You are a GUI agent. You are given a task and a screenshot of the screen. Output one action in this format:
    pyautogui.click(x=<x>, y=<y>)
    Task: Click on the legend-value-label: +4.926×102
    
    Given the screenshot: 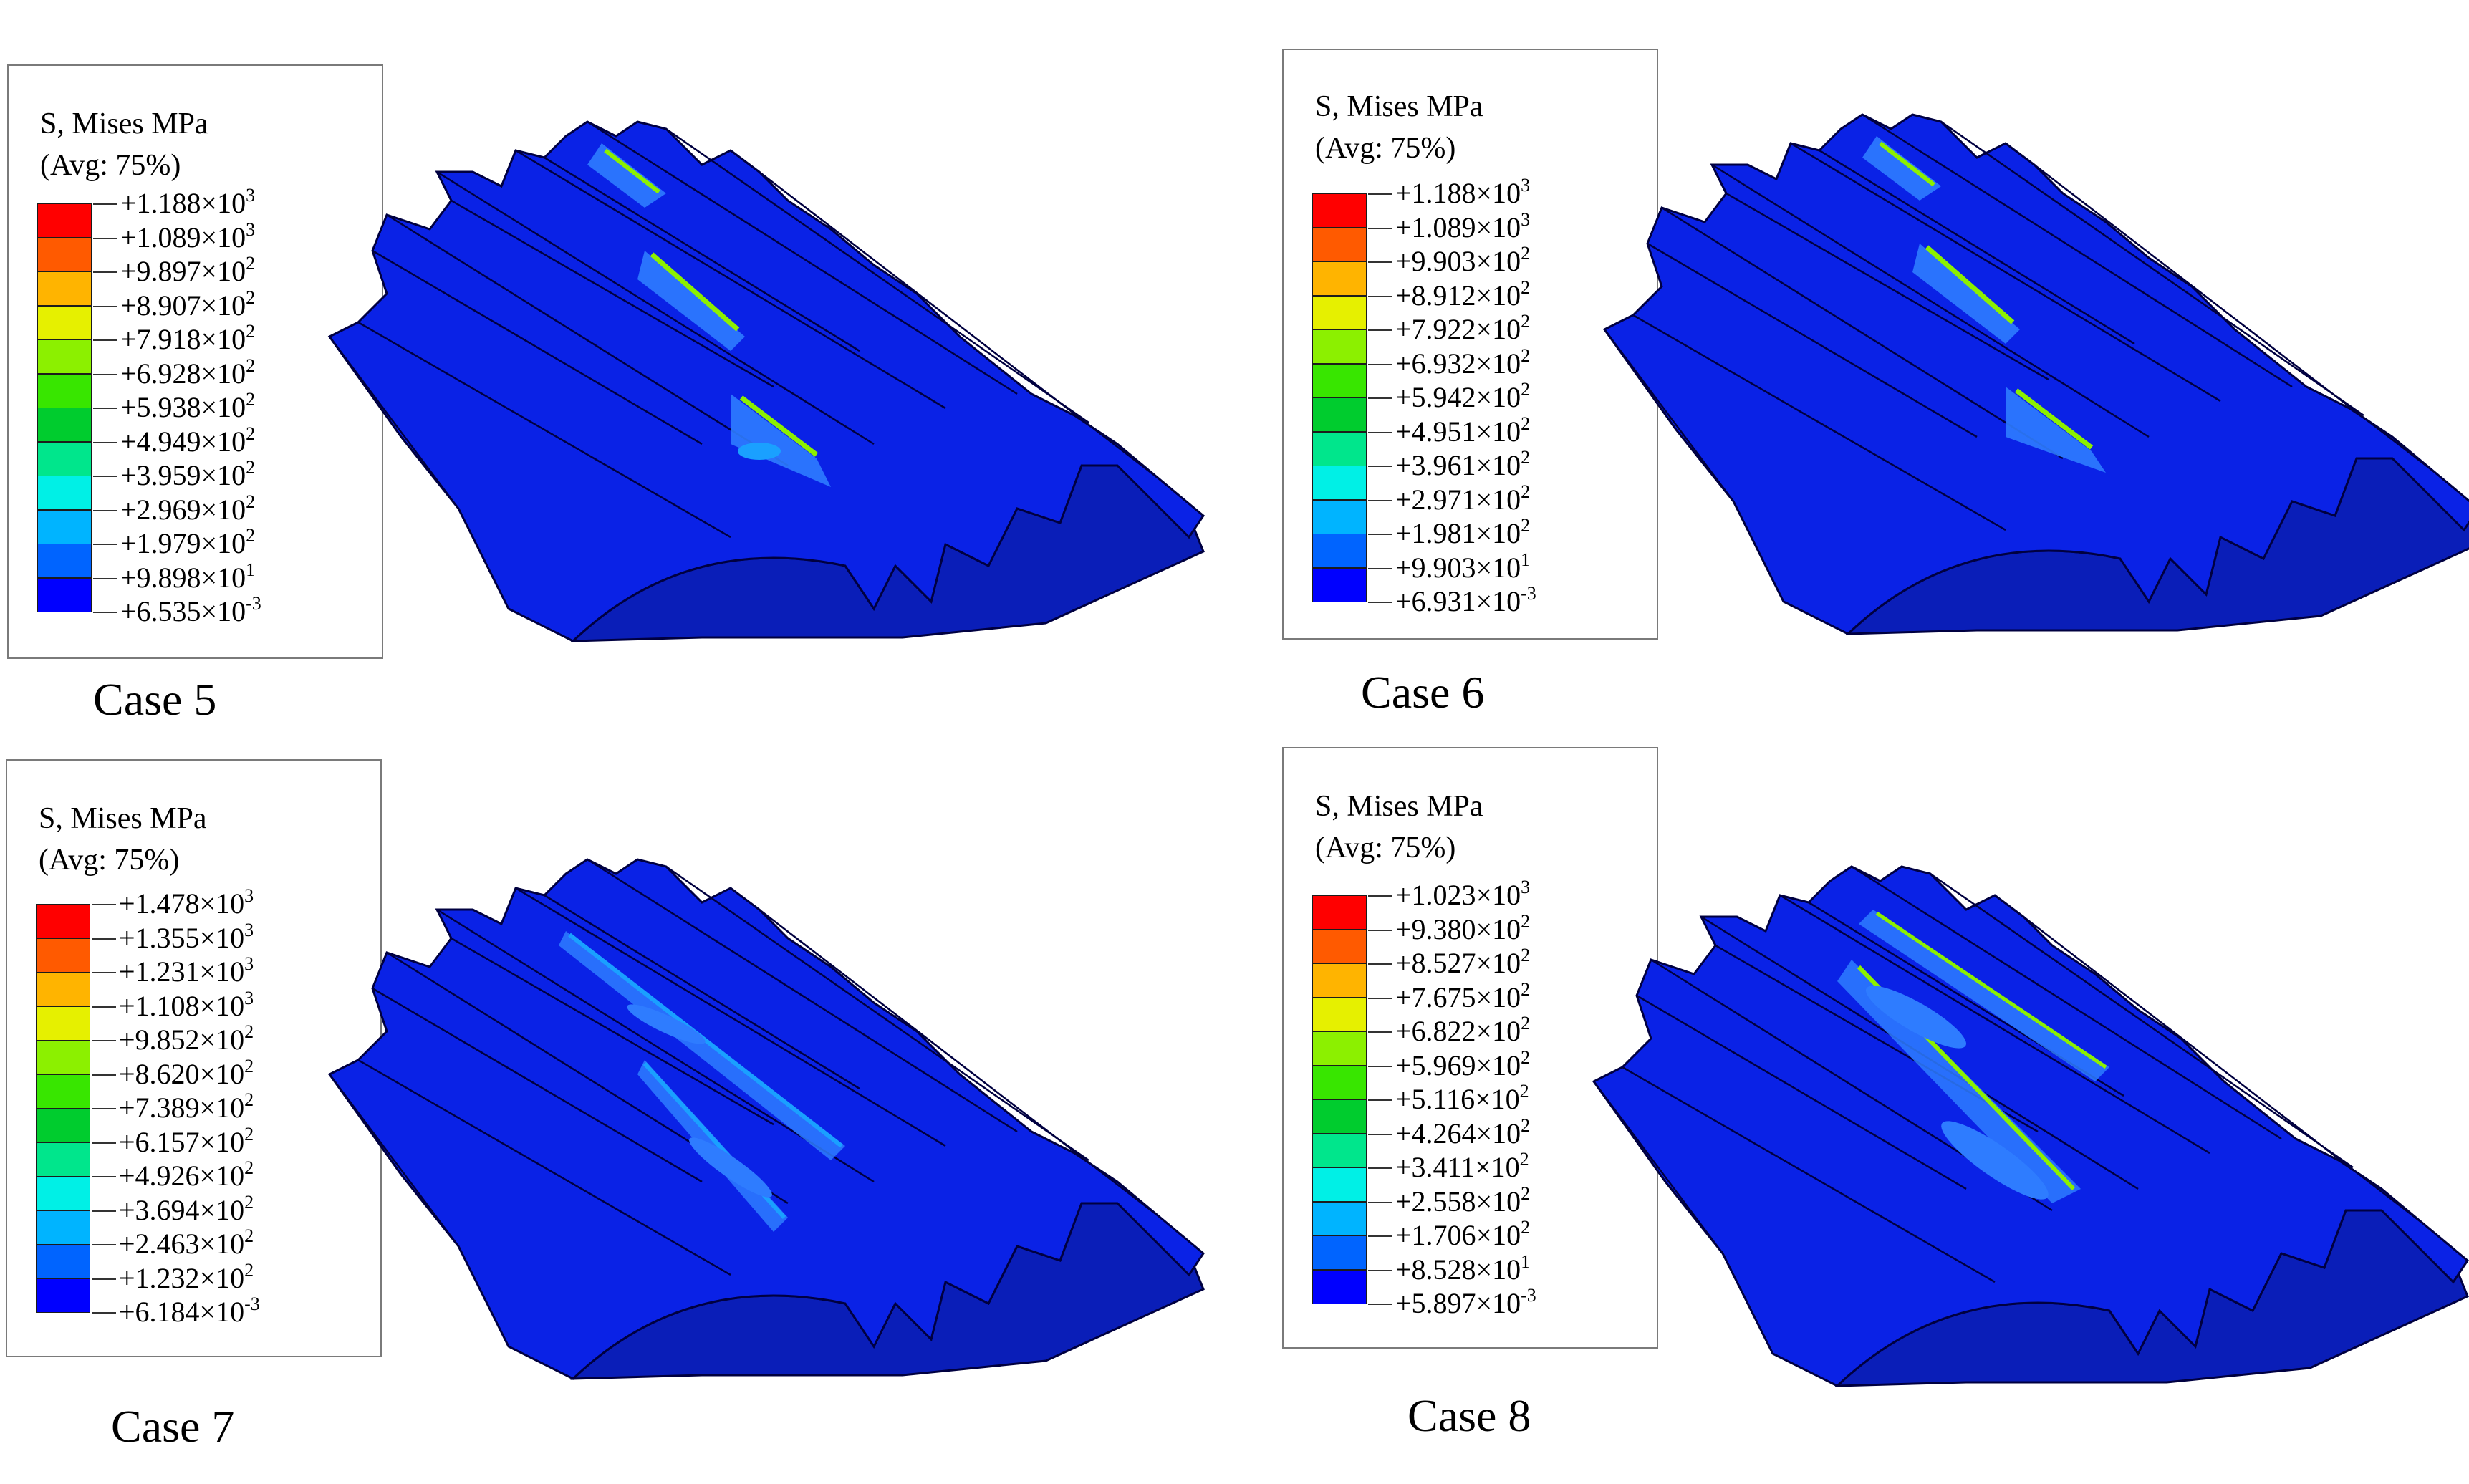 What is the action you would take?
    pyautogui.click(x=186, y=1174)
    